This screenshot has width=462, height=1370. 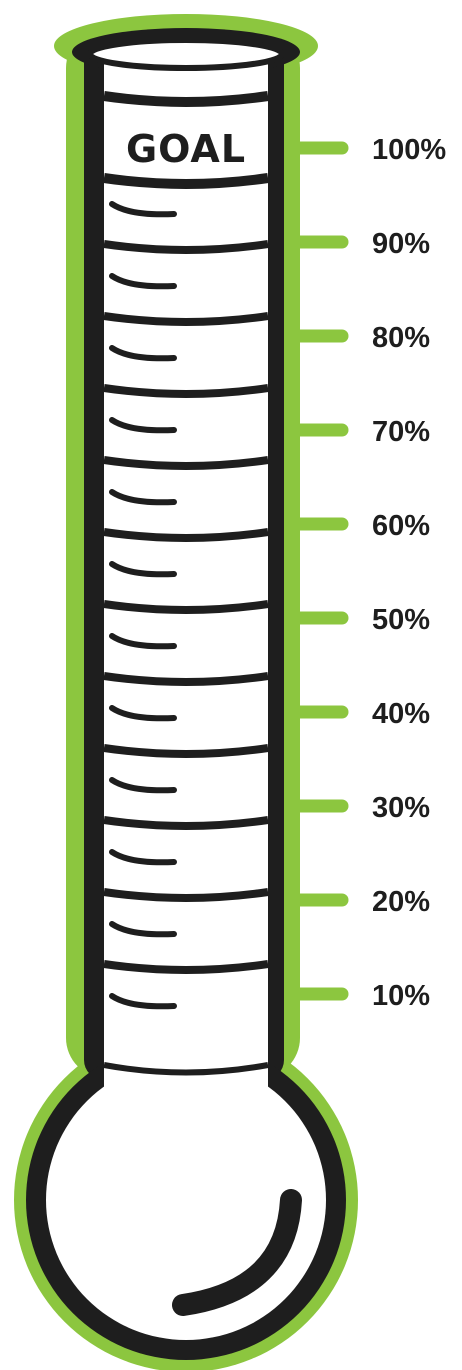 I want to click on bulb-highlight, so click(x=237, y=1252).